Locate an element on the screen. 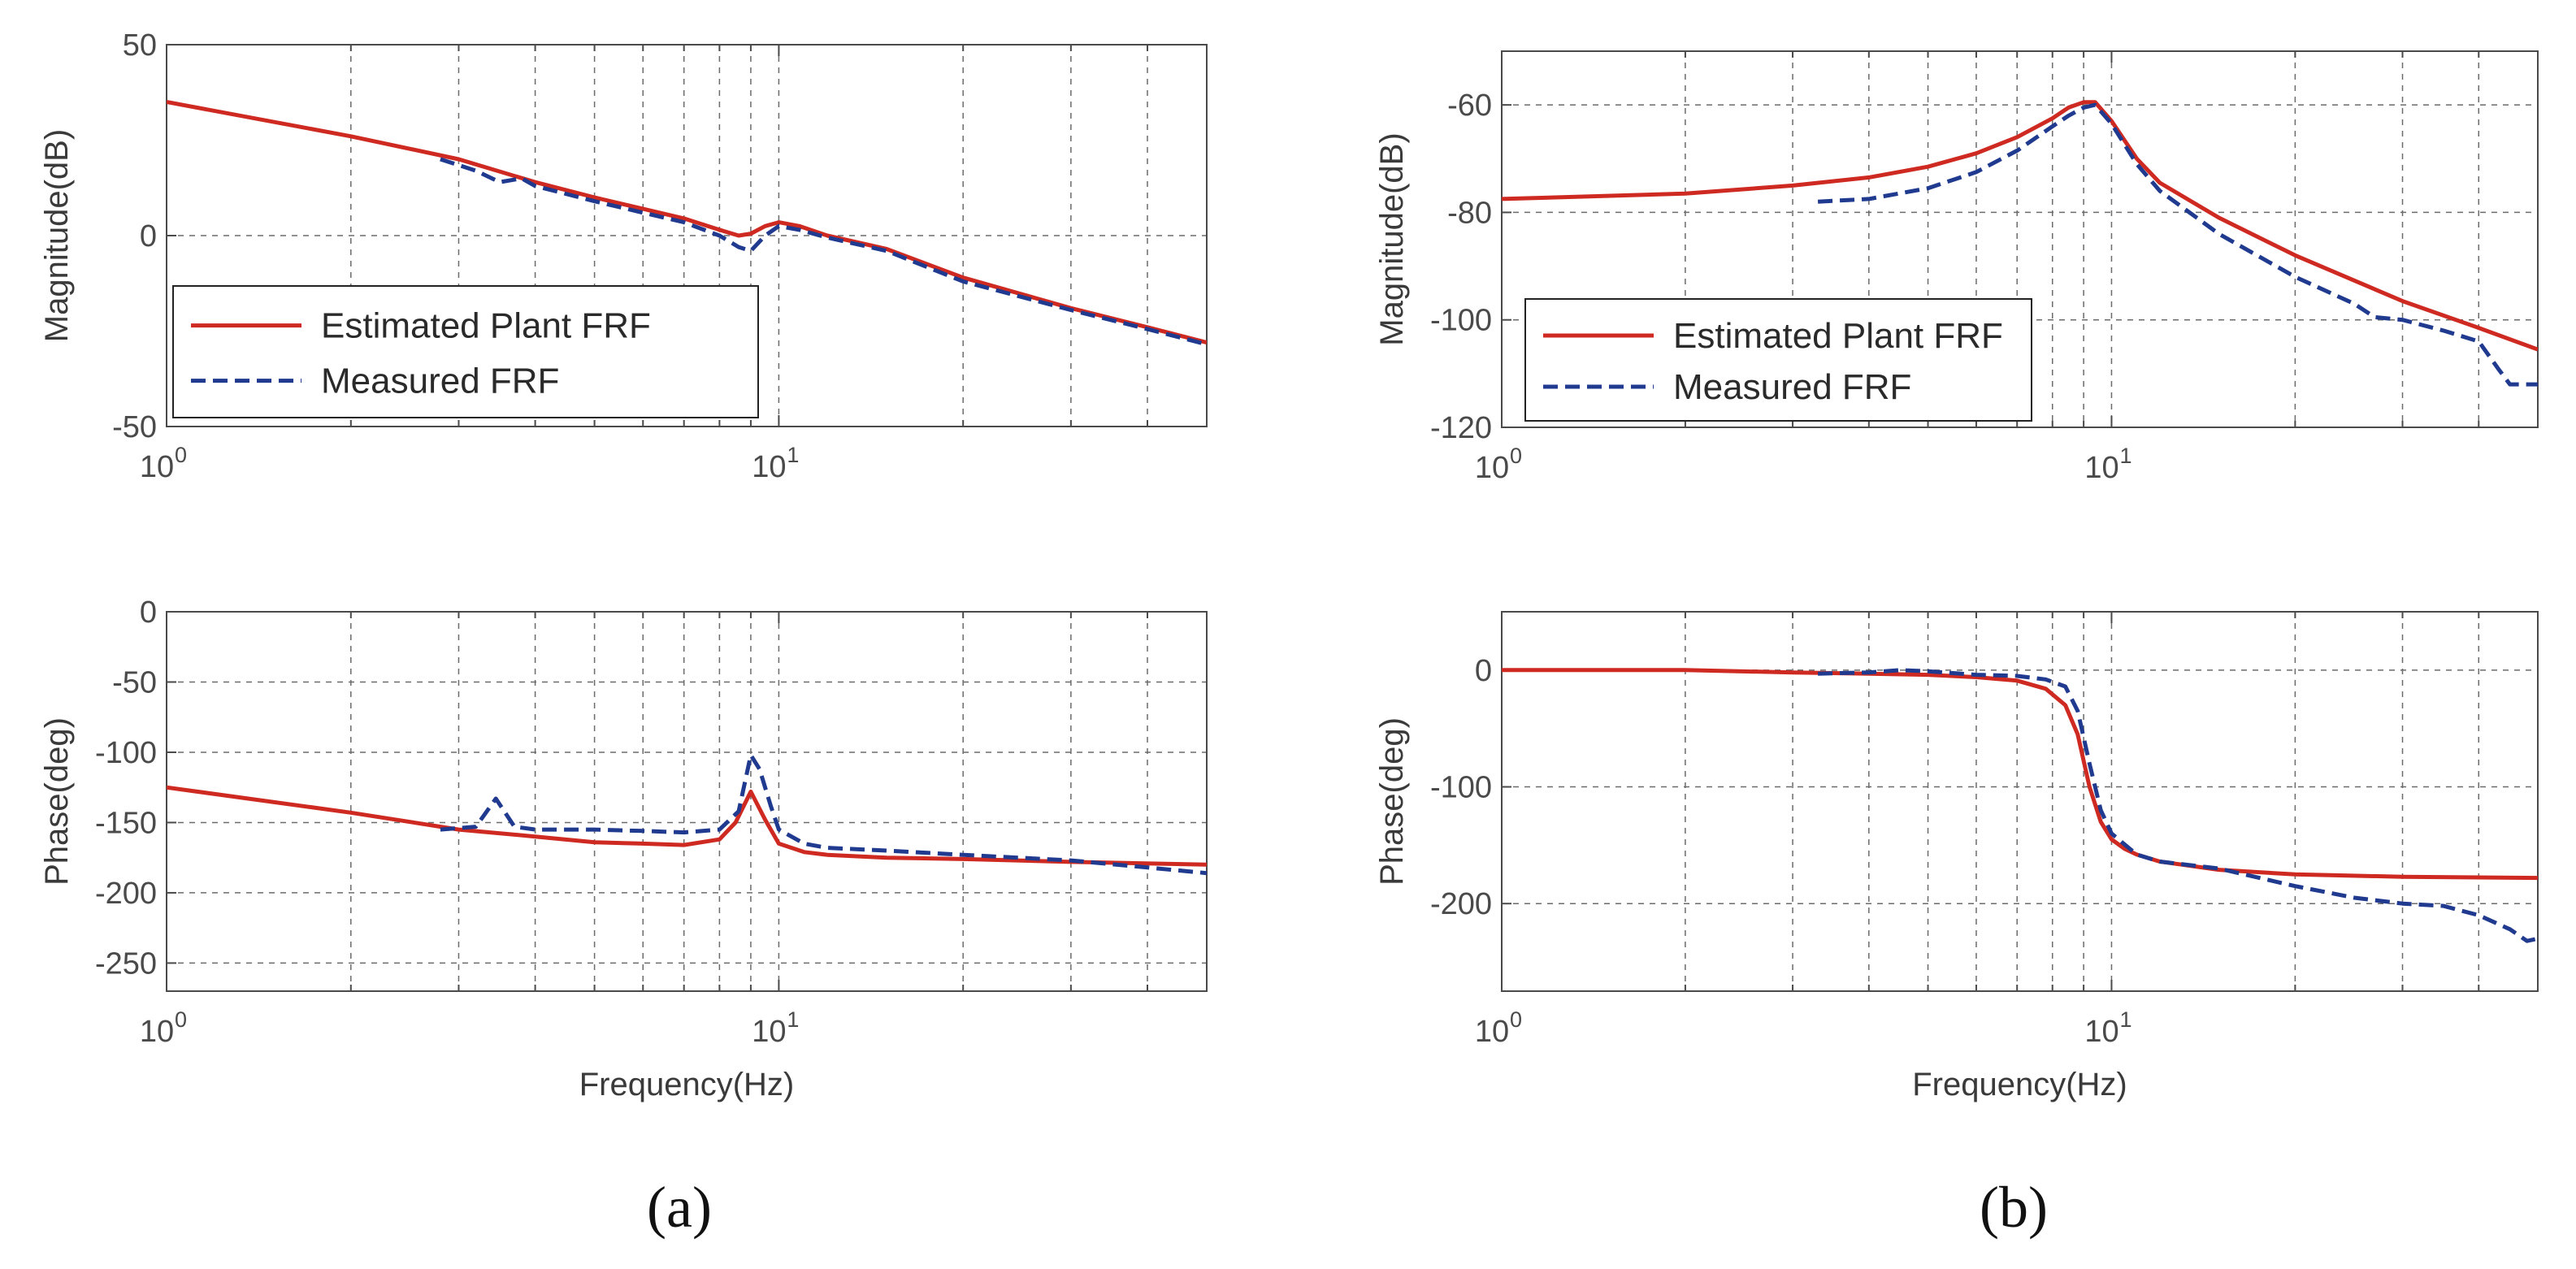 The width and height of the screenshot is (2576, 1269). y-tick-label: -80 is located at coordinates (1469, 213).